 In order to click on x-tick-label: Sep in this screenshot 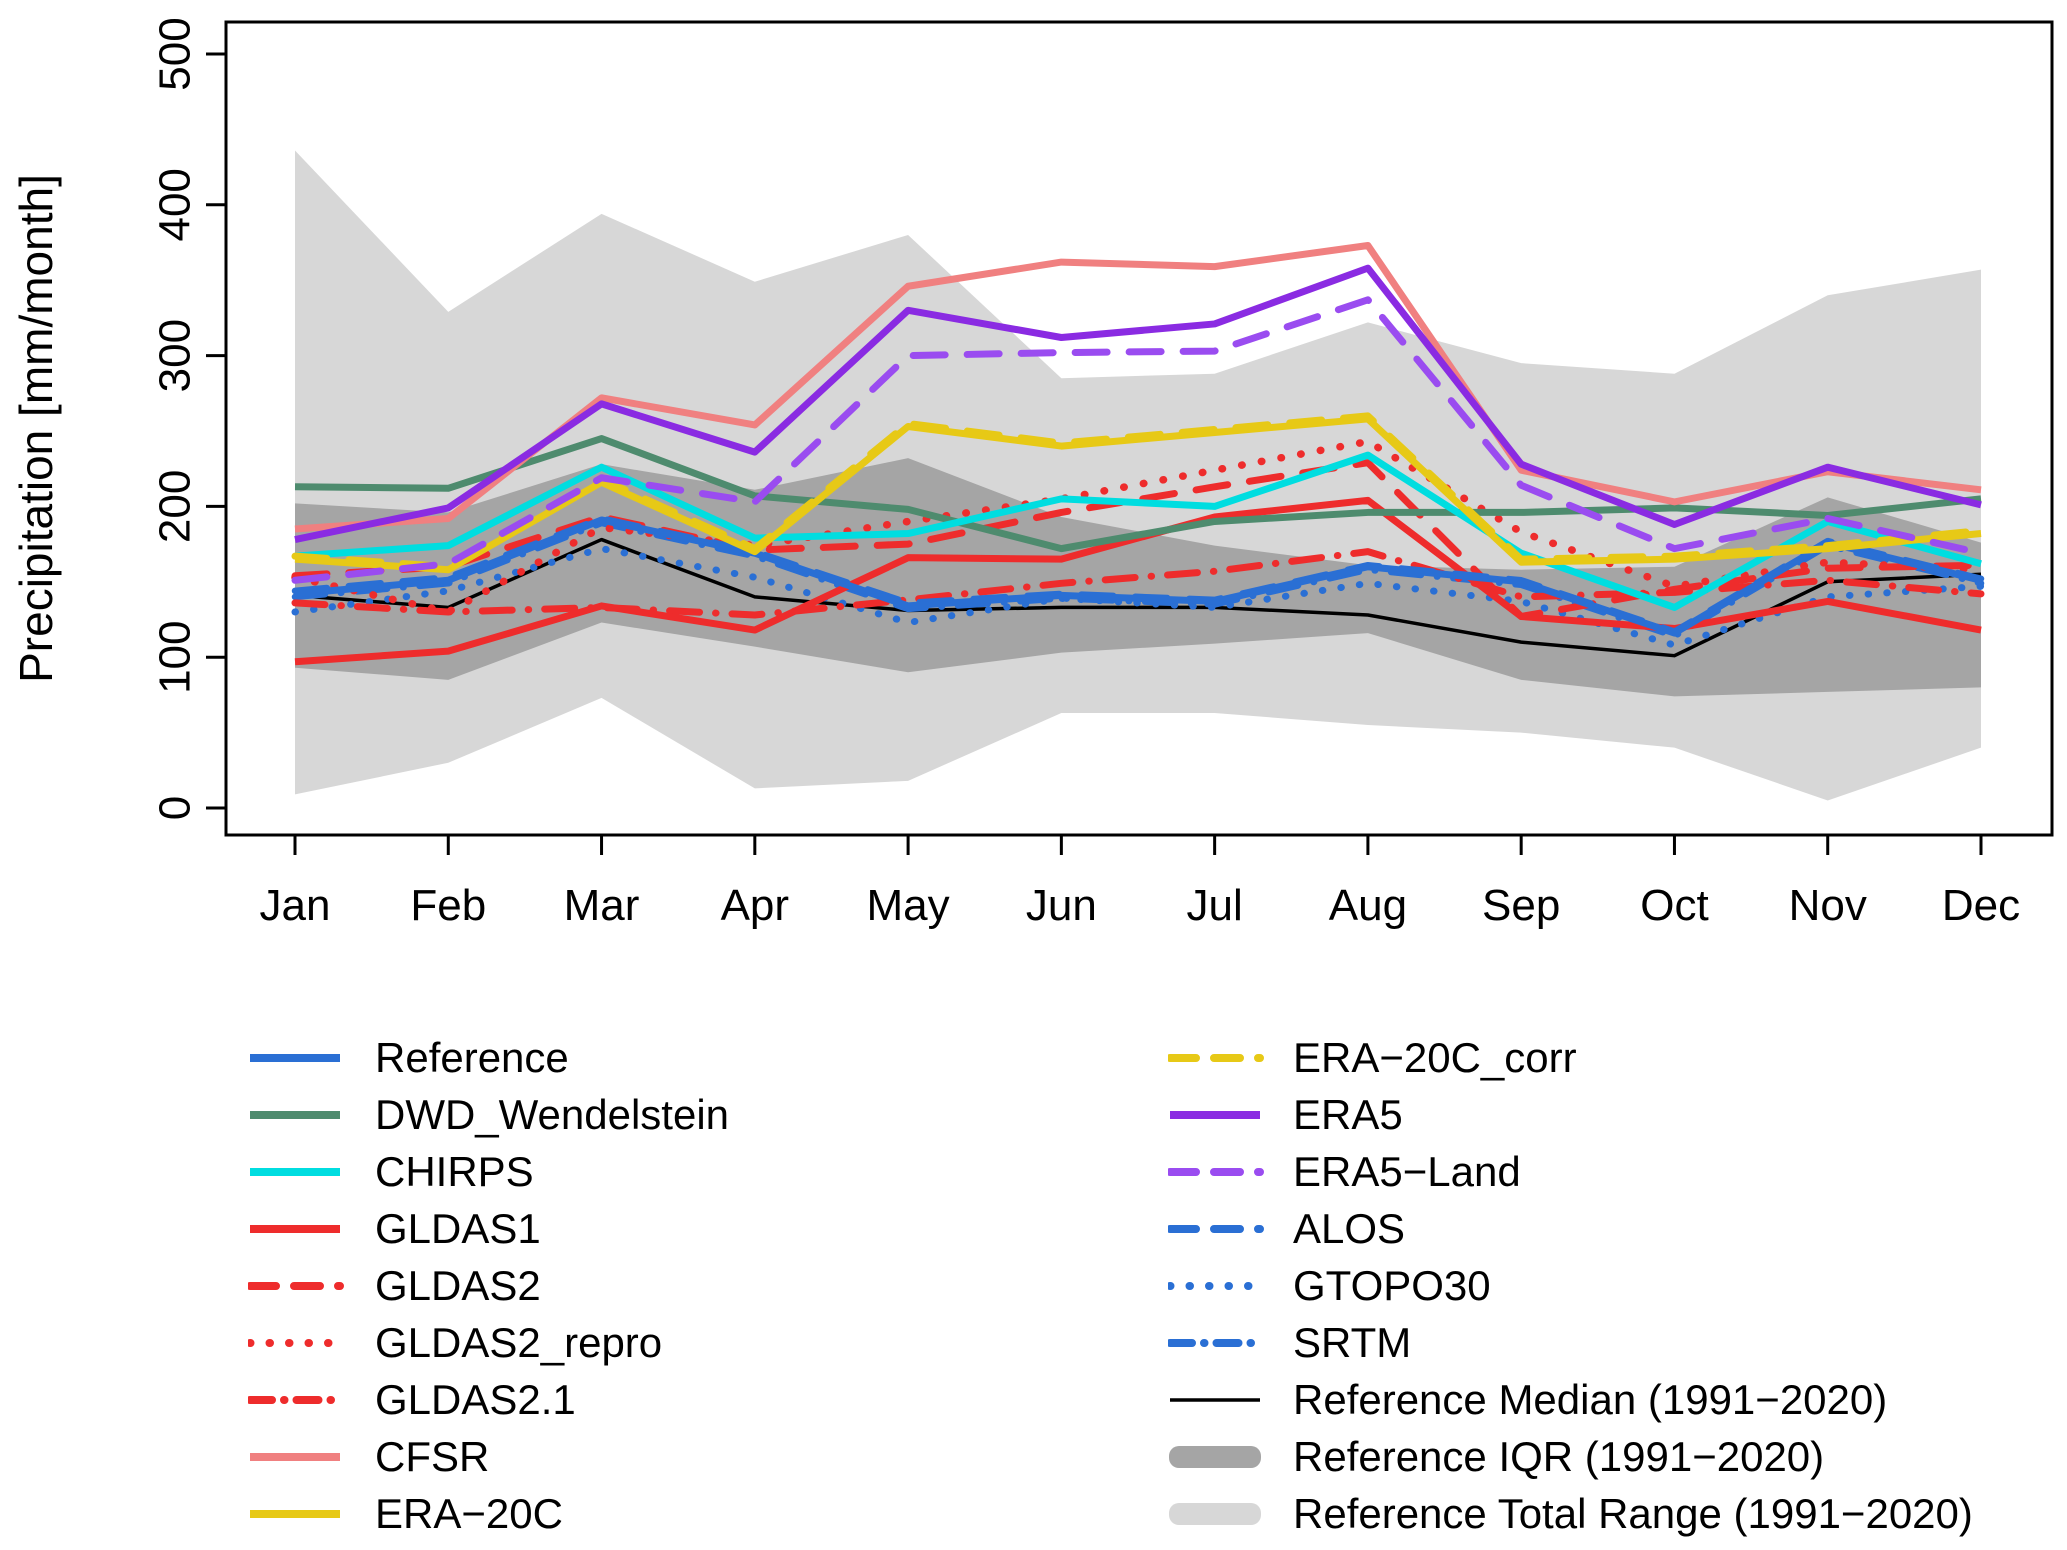, I will do `click(1521, 905)`.